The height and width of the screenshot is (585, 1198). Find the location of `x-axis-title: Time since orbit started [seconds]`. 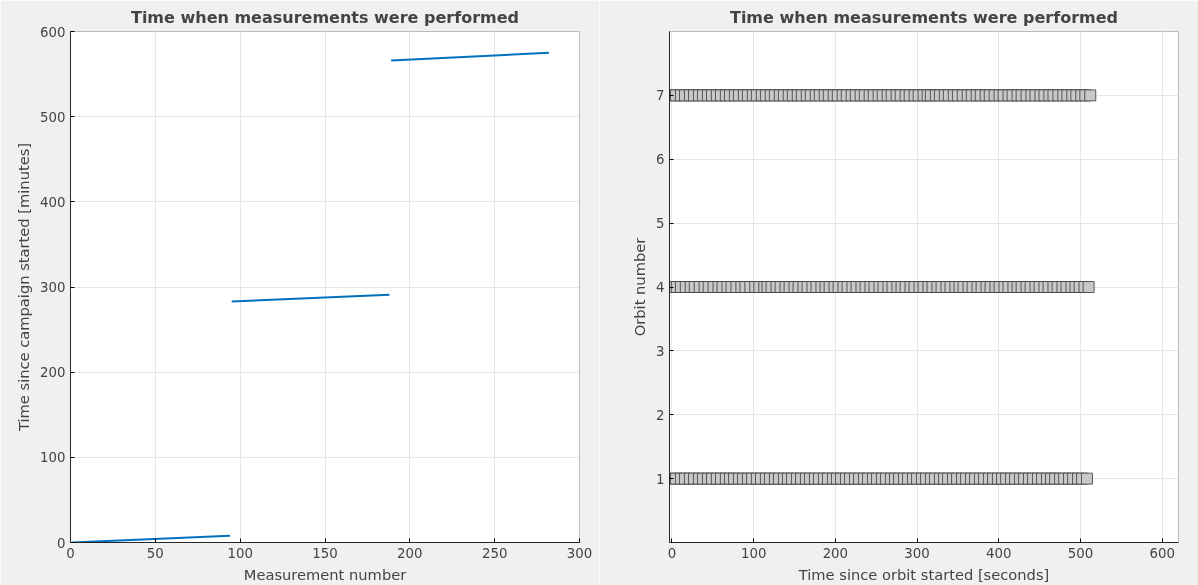

x-axis-title: Time since orbit started [seconds] is located at coordinates (923, 574).